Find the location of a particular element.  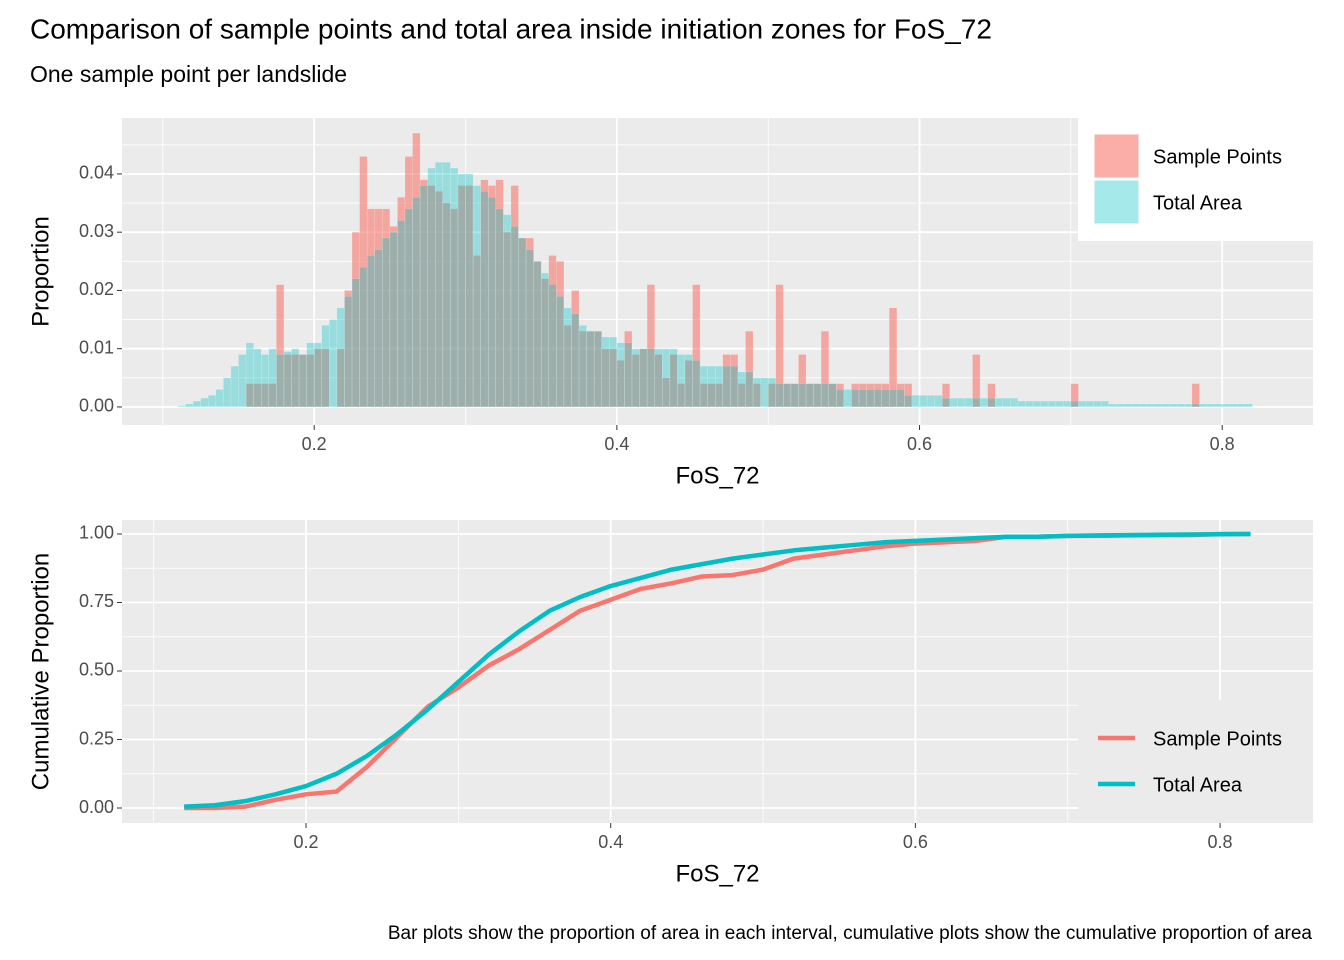

y-tick-label: 0.01 is located at coordinates (96, 347).